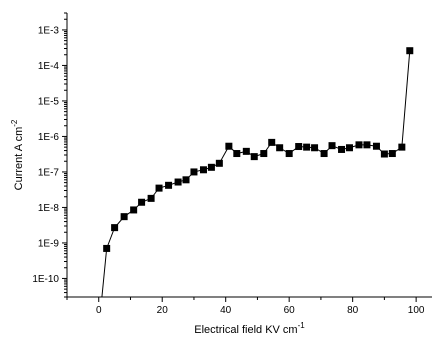 This screenshot has width=446, height=340. I want to click on y-tick-label: 1E-5, so click(49, 101).